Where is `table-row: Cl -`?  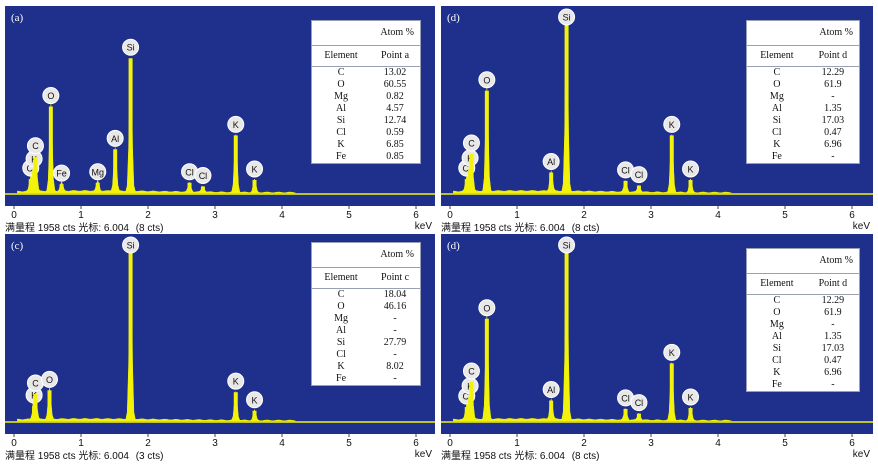 table-row: Cl - is located at coordinates (366, 355).